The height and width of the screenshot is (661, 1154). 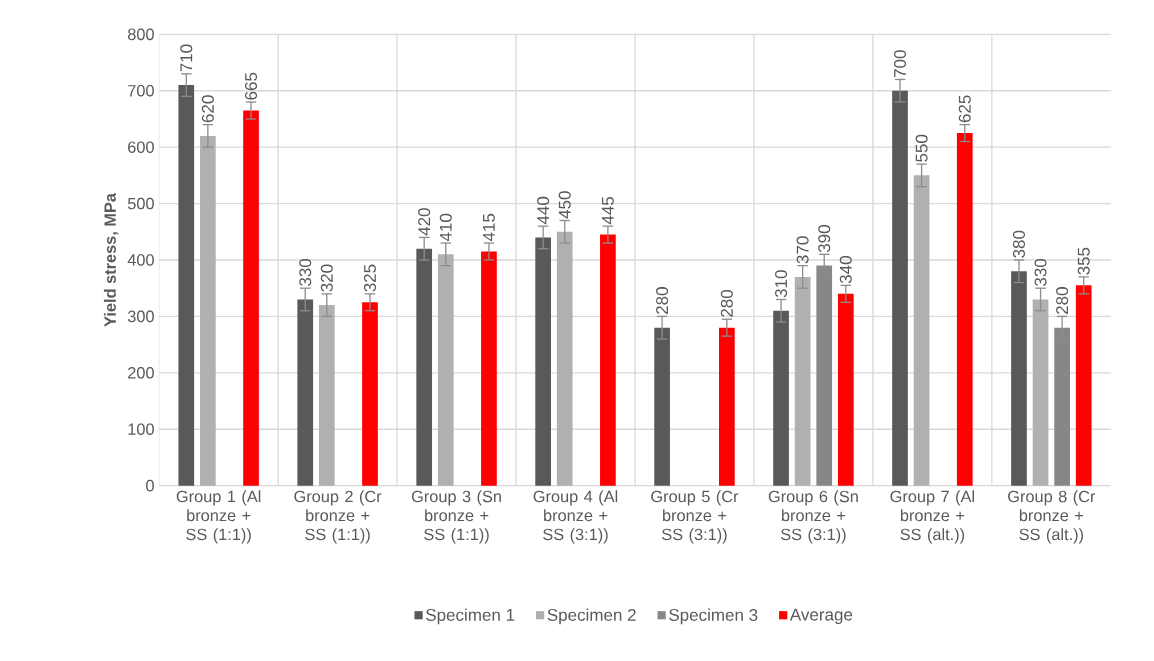 I want to click on data-label: 415, so click(x=489, y=227).